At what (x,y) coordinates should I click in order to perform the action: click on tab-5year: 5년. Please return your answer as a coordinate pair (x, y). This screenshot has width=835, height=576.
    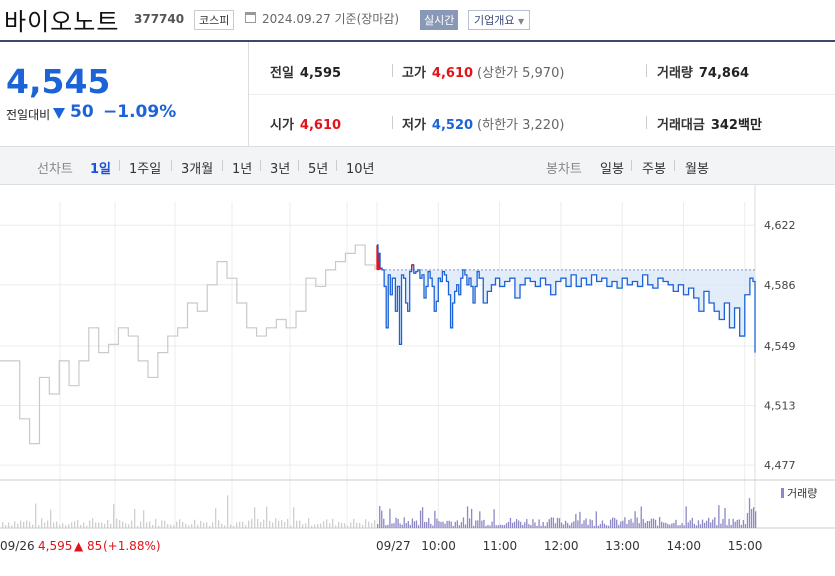
    Looking at the image, I should click on (318, 169).